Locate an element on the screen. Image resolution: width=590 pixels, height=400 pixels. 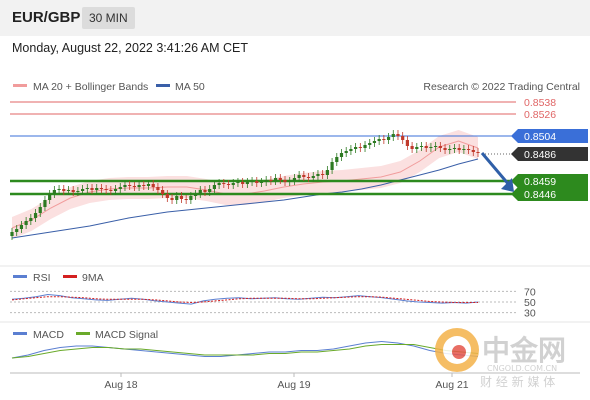
price-tag-current is located at coordinates (549, 154).